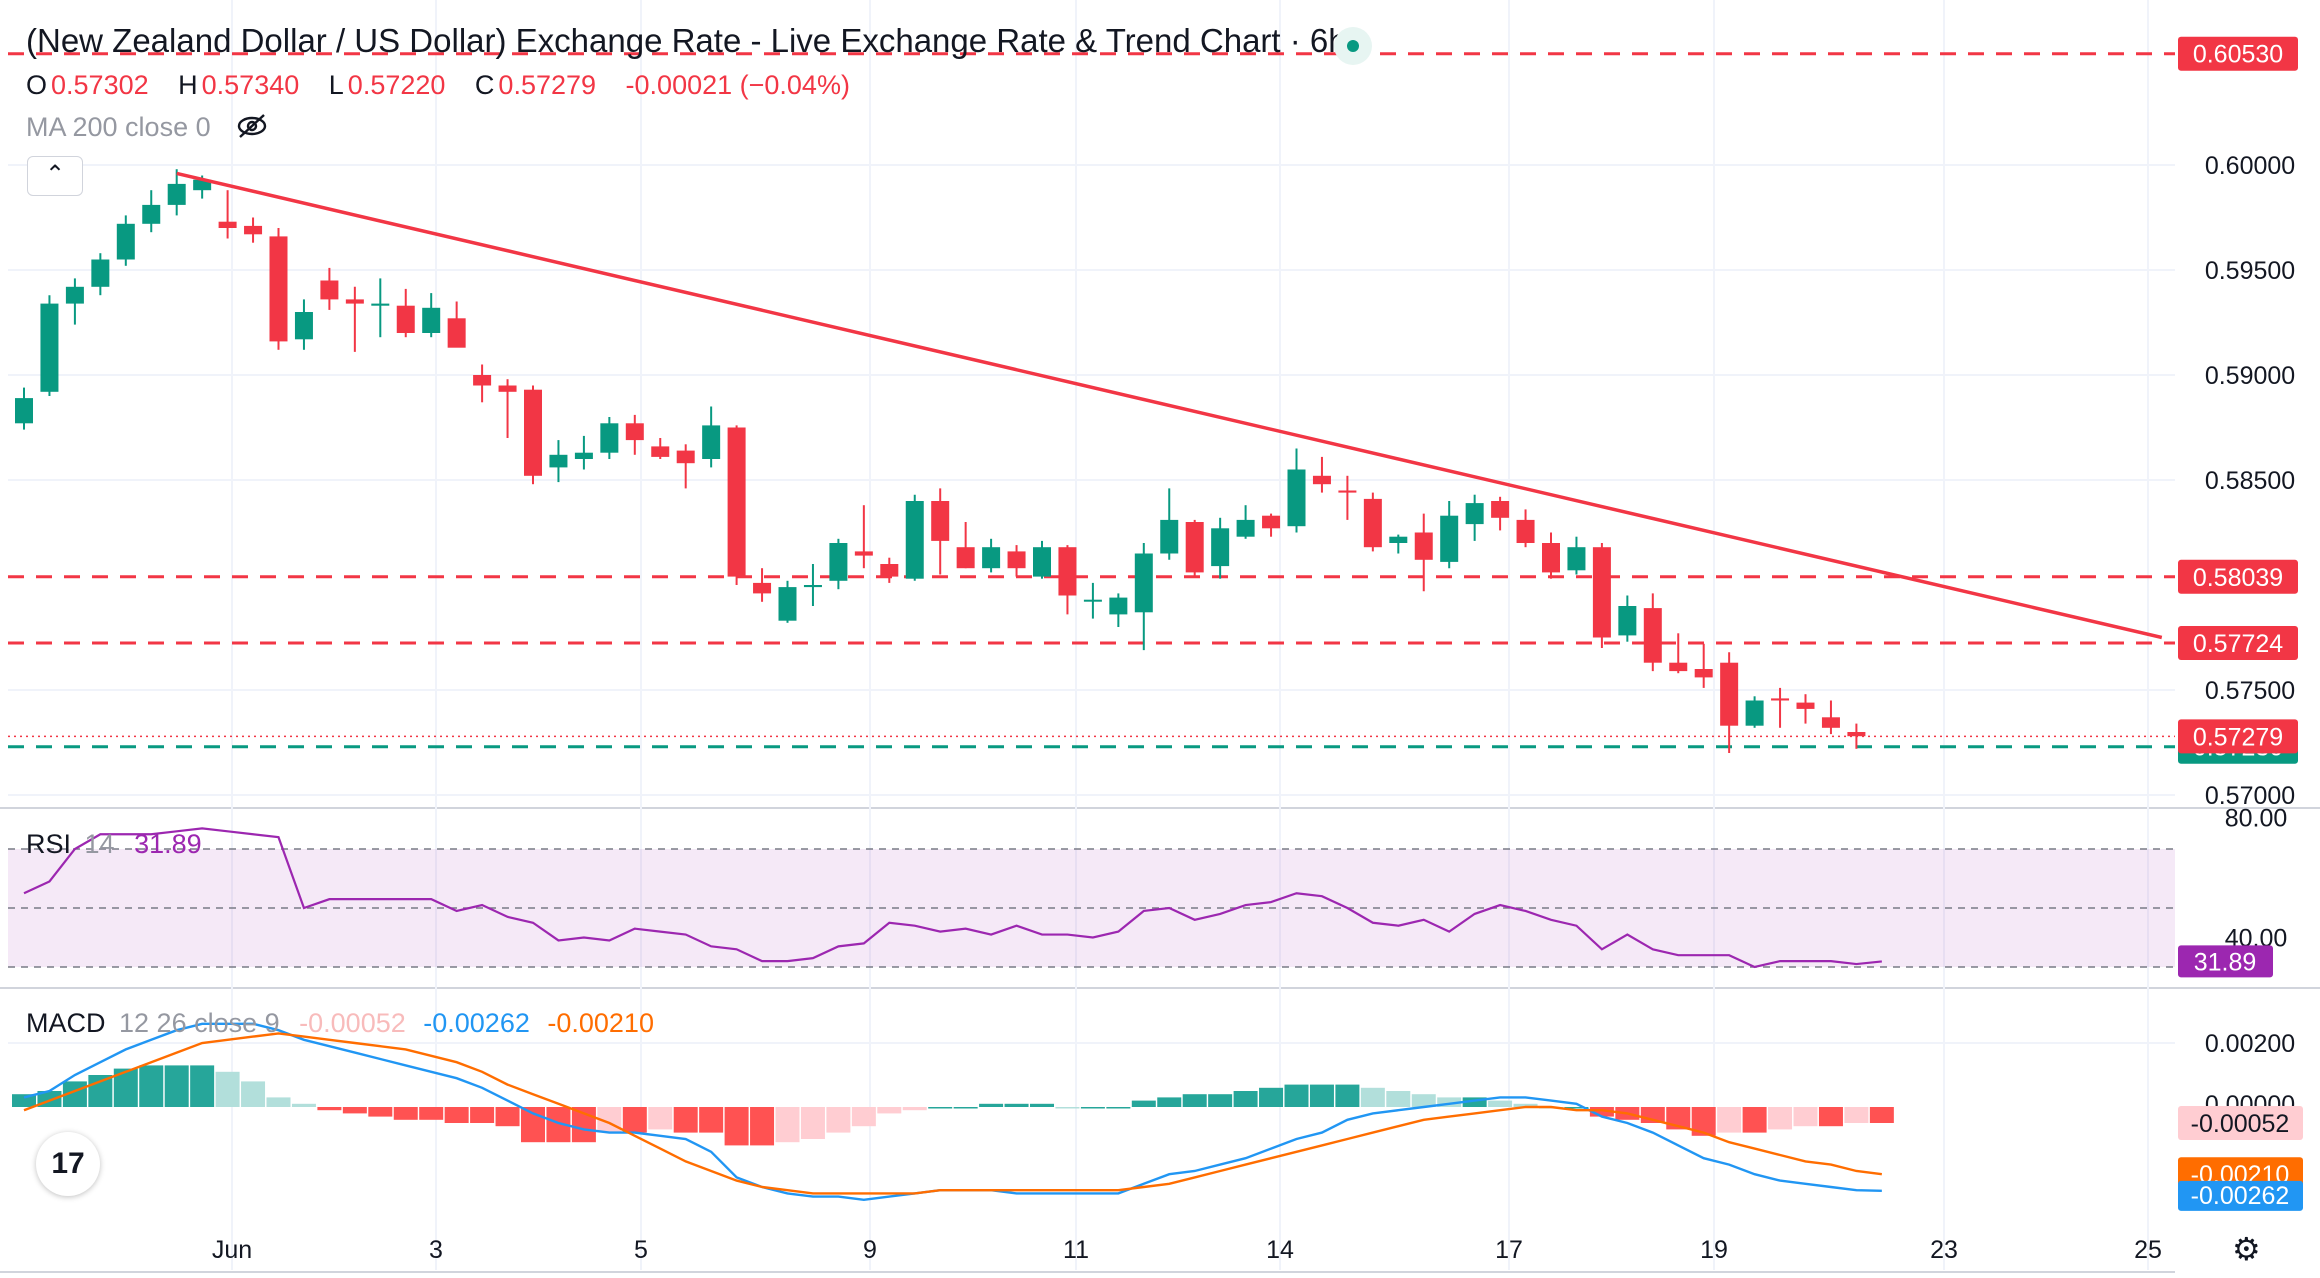 This screenshot has height=1278, width=2320. Describe the element at coordinates (2250, 796) in the screenshot. I see `price-axis-label: 0.57000` at that location.